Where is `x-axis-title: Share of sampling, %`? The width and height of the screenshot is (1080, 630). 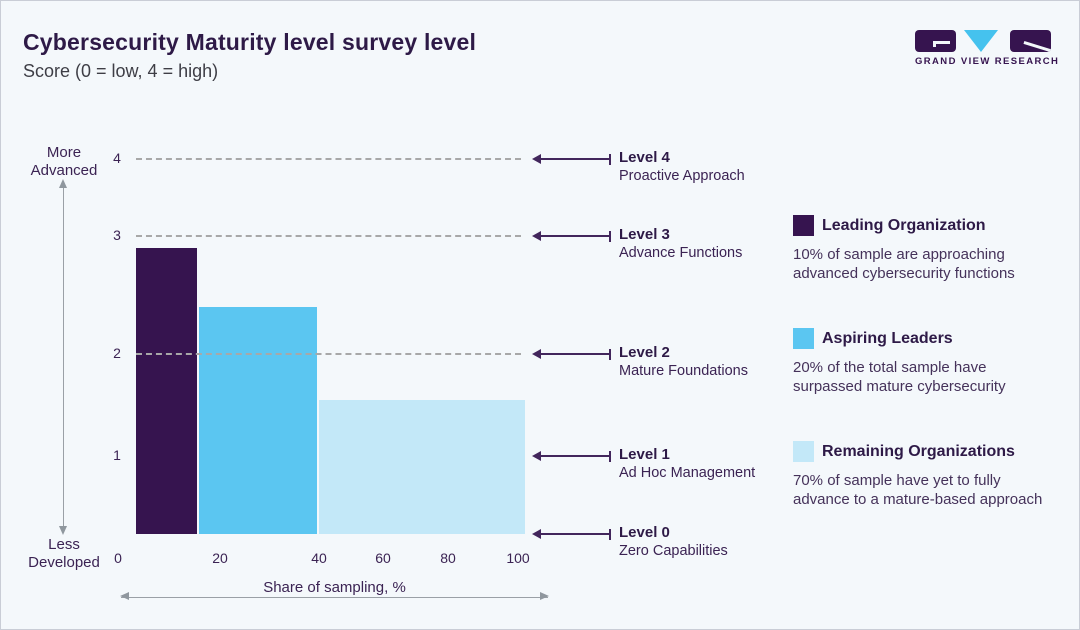 x-axis-title: Share of sampling, % is located at coordinates (334, 587).